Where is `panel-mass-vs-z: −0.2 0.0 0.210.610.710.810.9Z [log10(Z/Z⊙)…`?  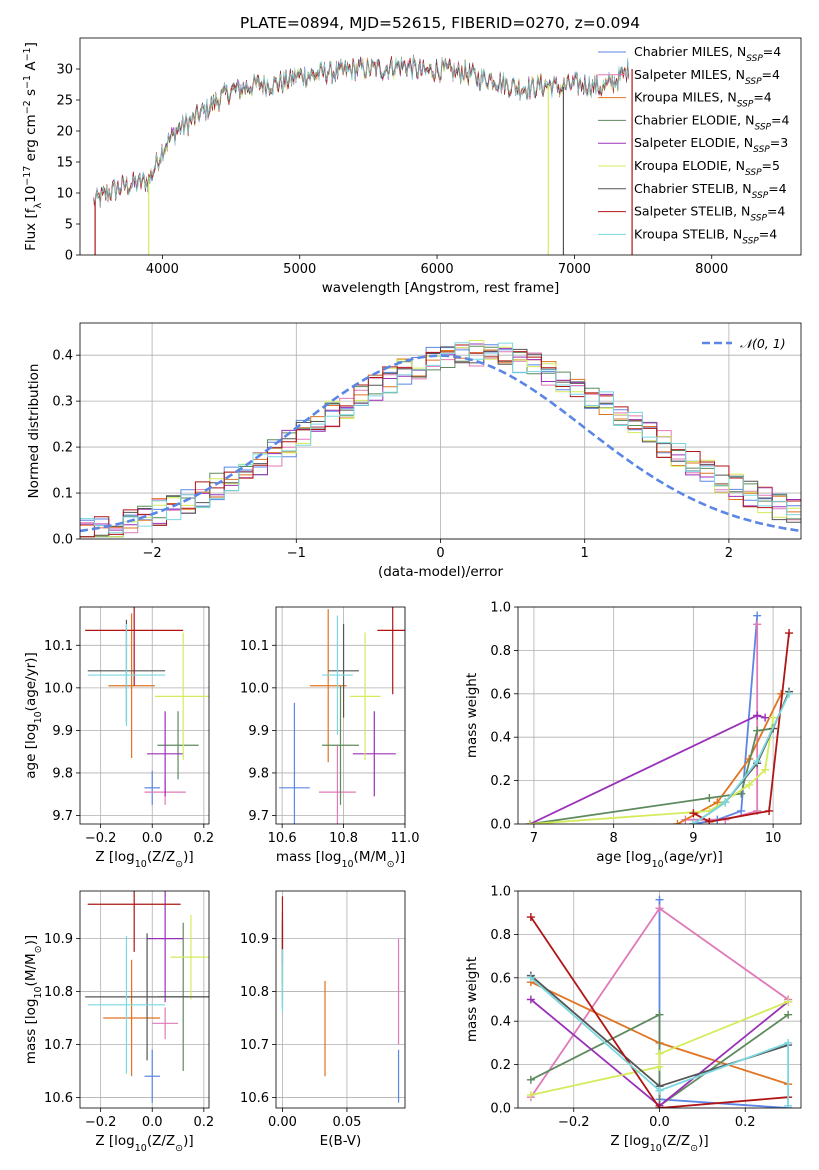 panel-mass-vs-z: −0.2 0.0 0.210.610.710.810.9Z [log10(Z/Z⊙)… is located at coordinates (118, 1022).